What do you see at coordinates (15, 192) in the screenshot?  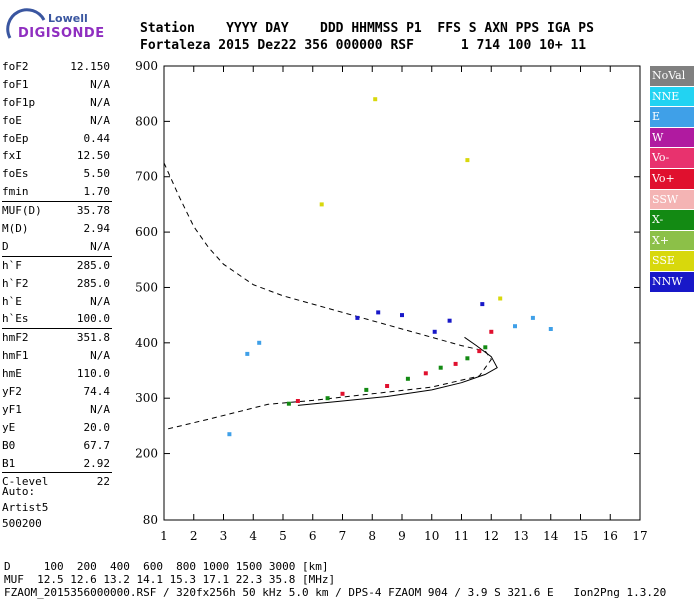 I see `param-name: fmin` at bounding box center [15, 192].